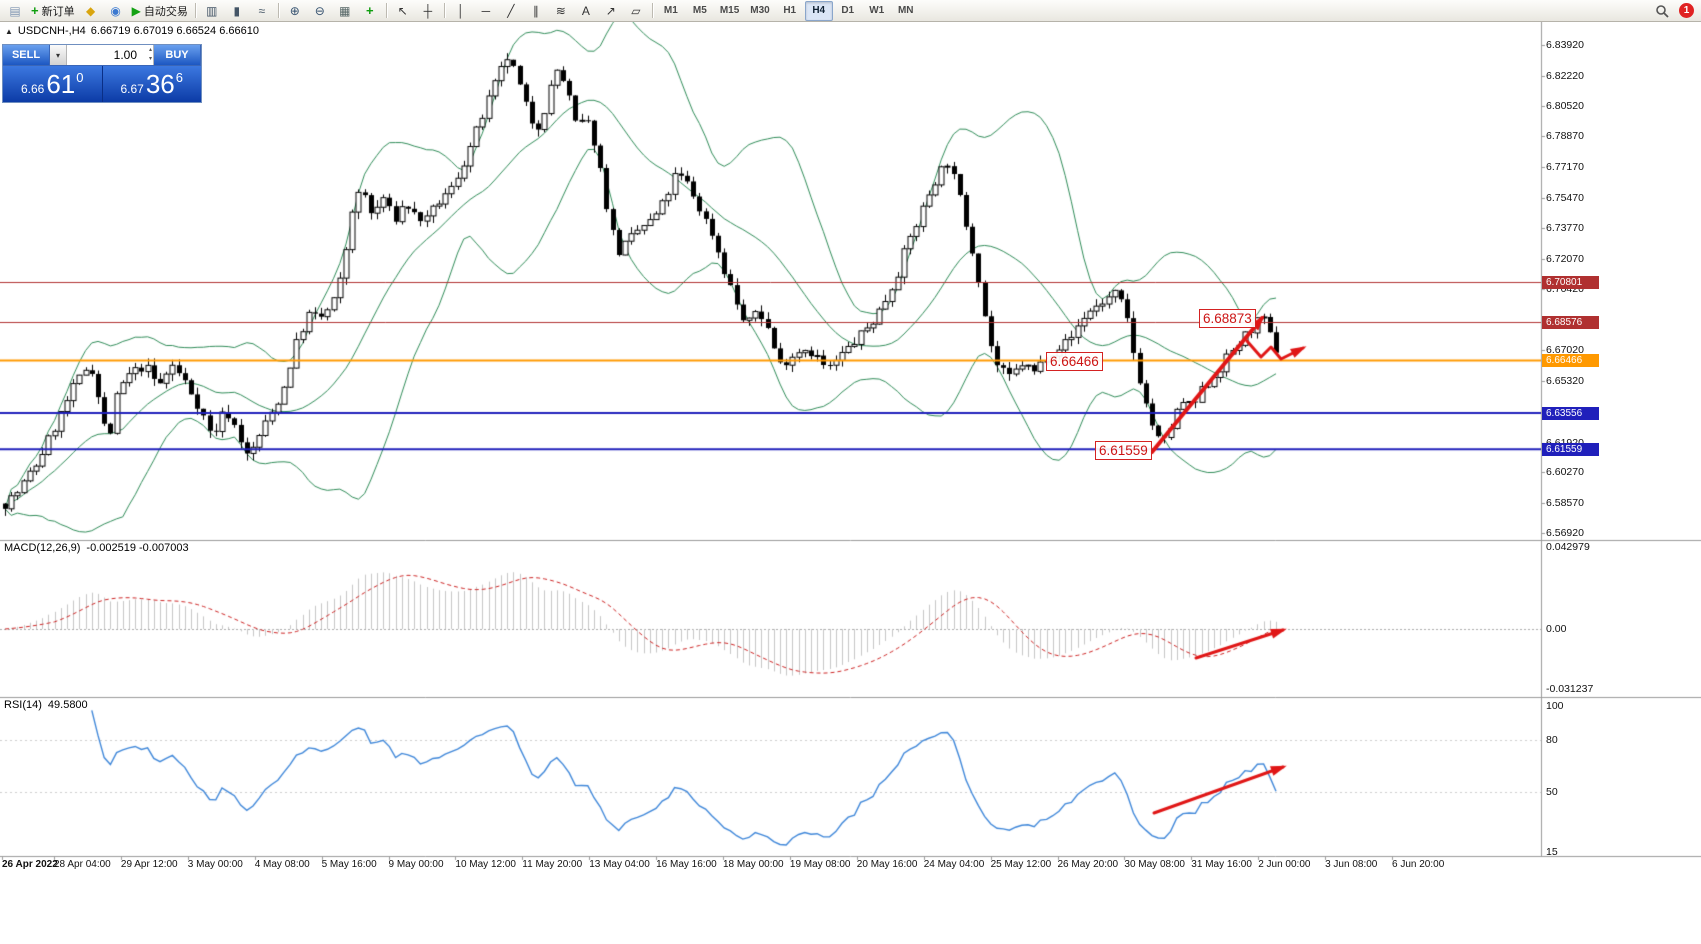 The width and height of the screenshot is (1701, 944). Describe the element at coordinates (149, 864) in the screenshot. I see `time-axis-label: 29 Apr 12:00` at that location.